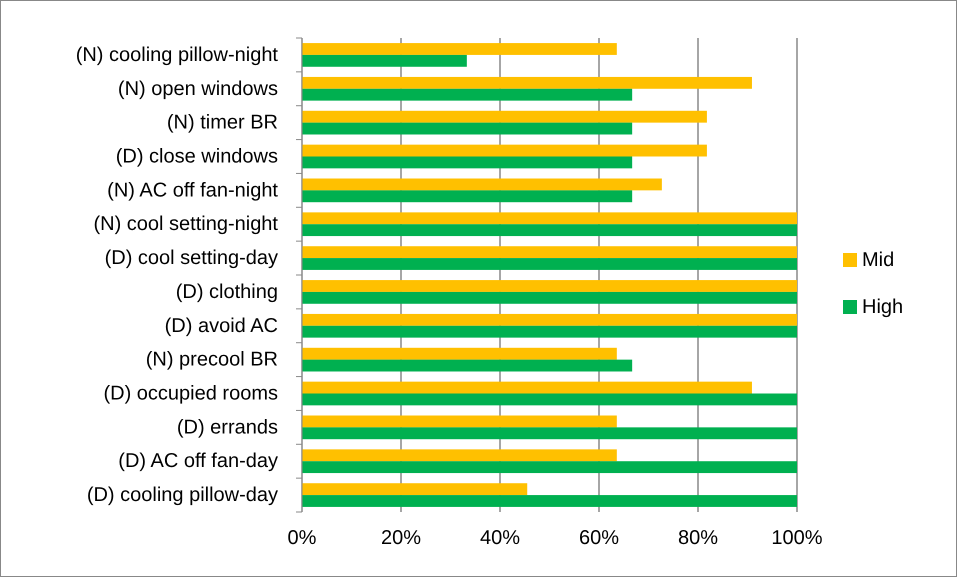 The image size is (957, 577). What do you see at coordinates (177, 55) in the screenshot?
I see `y-tick-label: (N) cooling pillow-night` at bounding box center [177, 55].